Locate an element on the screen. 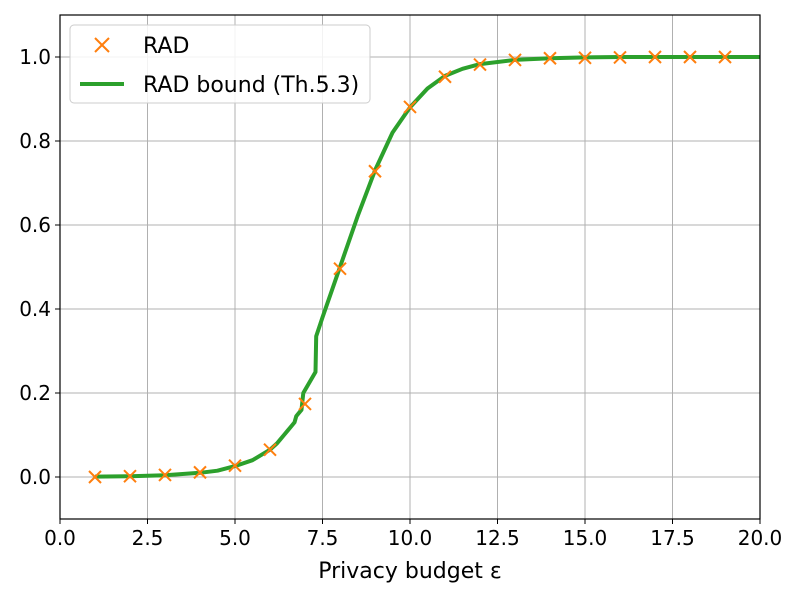 The image size is (800, 600). x-axis-label: Privacy budget ε is located at coordinates (410, 571).